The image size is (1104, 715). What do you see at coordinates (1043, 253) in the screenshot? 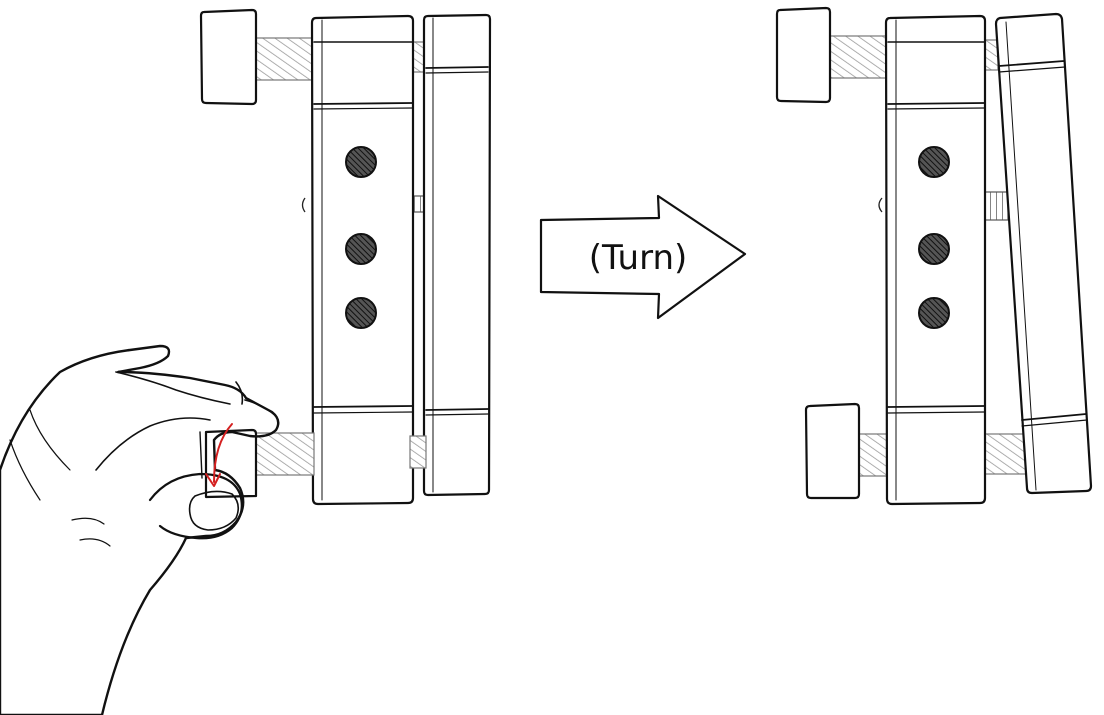
I see `secondary-jaw-tilted` at bounding box center [1043, 253].